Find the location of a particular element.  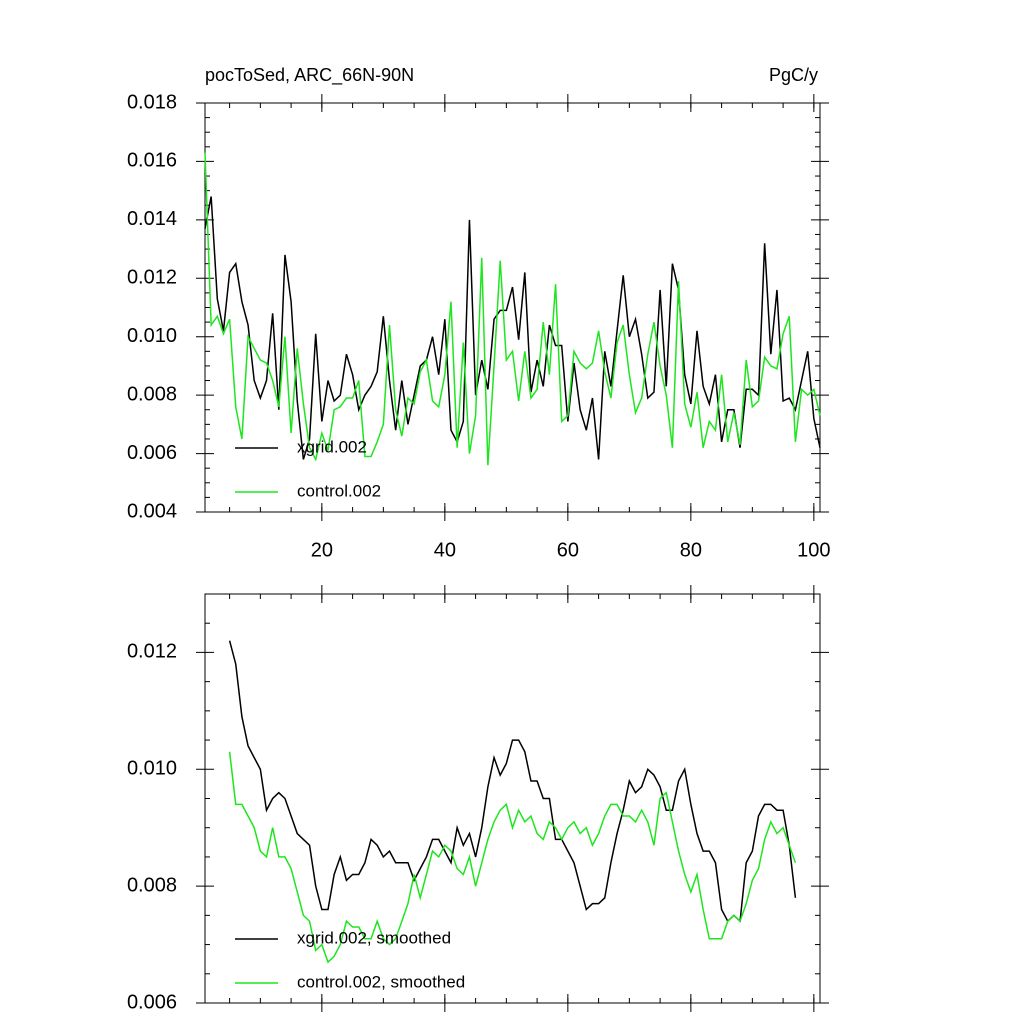

x-tick-label: 20 is located at coordinates (322, 550).